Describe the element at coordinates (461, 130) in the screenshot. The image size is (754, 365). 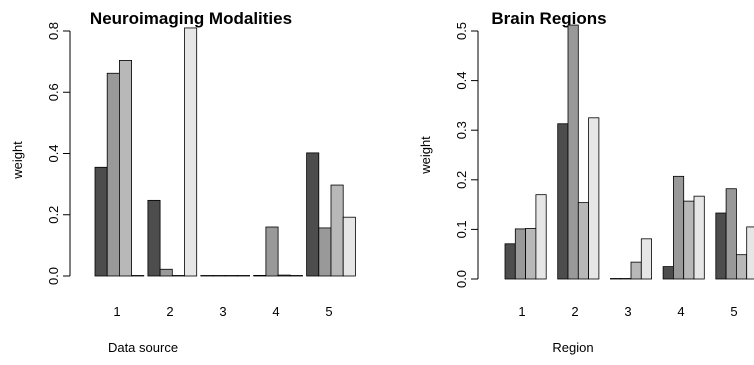
I see `y-tick-label: 0.3` at that location.